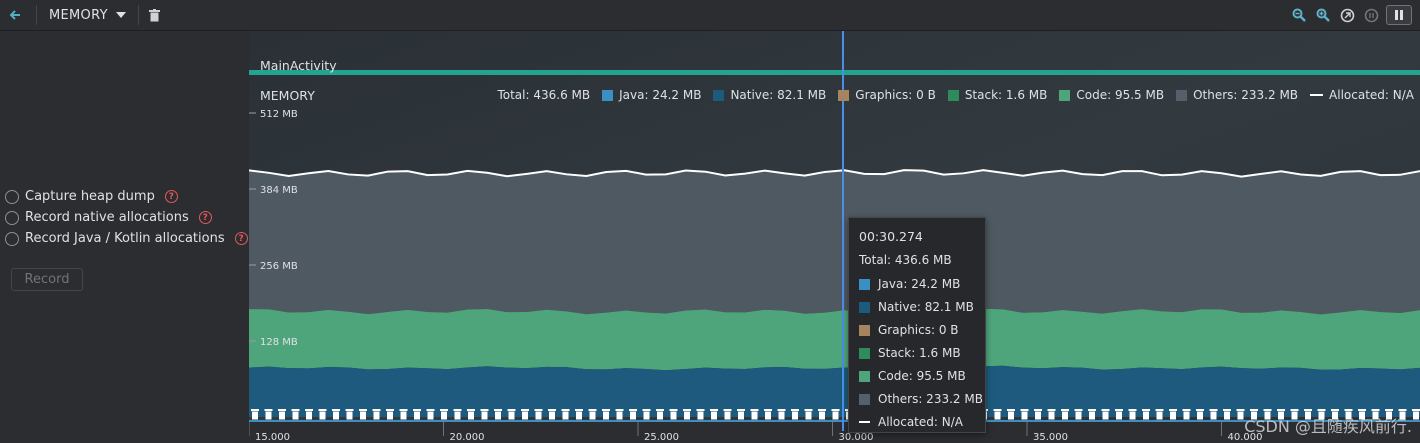  Describe the element at coordinates (905, 260) in the screenshot. I see `tooltip-total: Total: 436.6 MB` at that location.